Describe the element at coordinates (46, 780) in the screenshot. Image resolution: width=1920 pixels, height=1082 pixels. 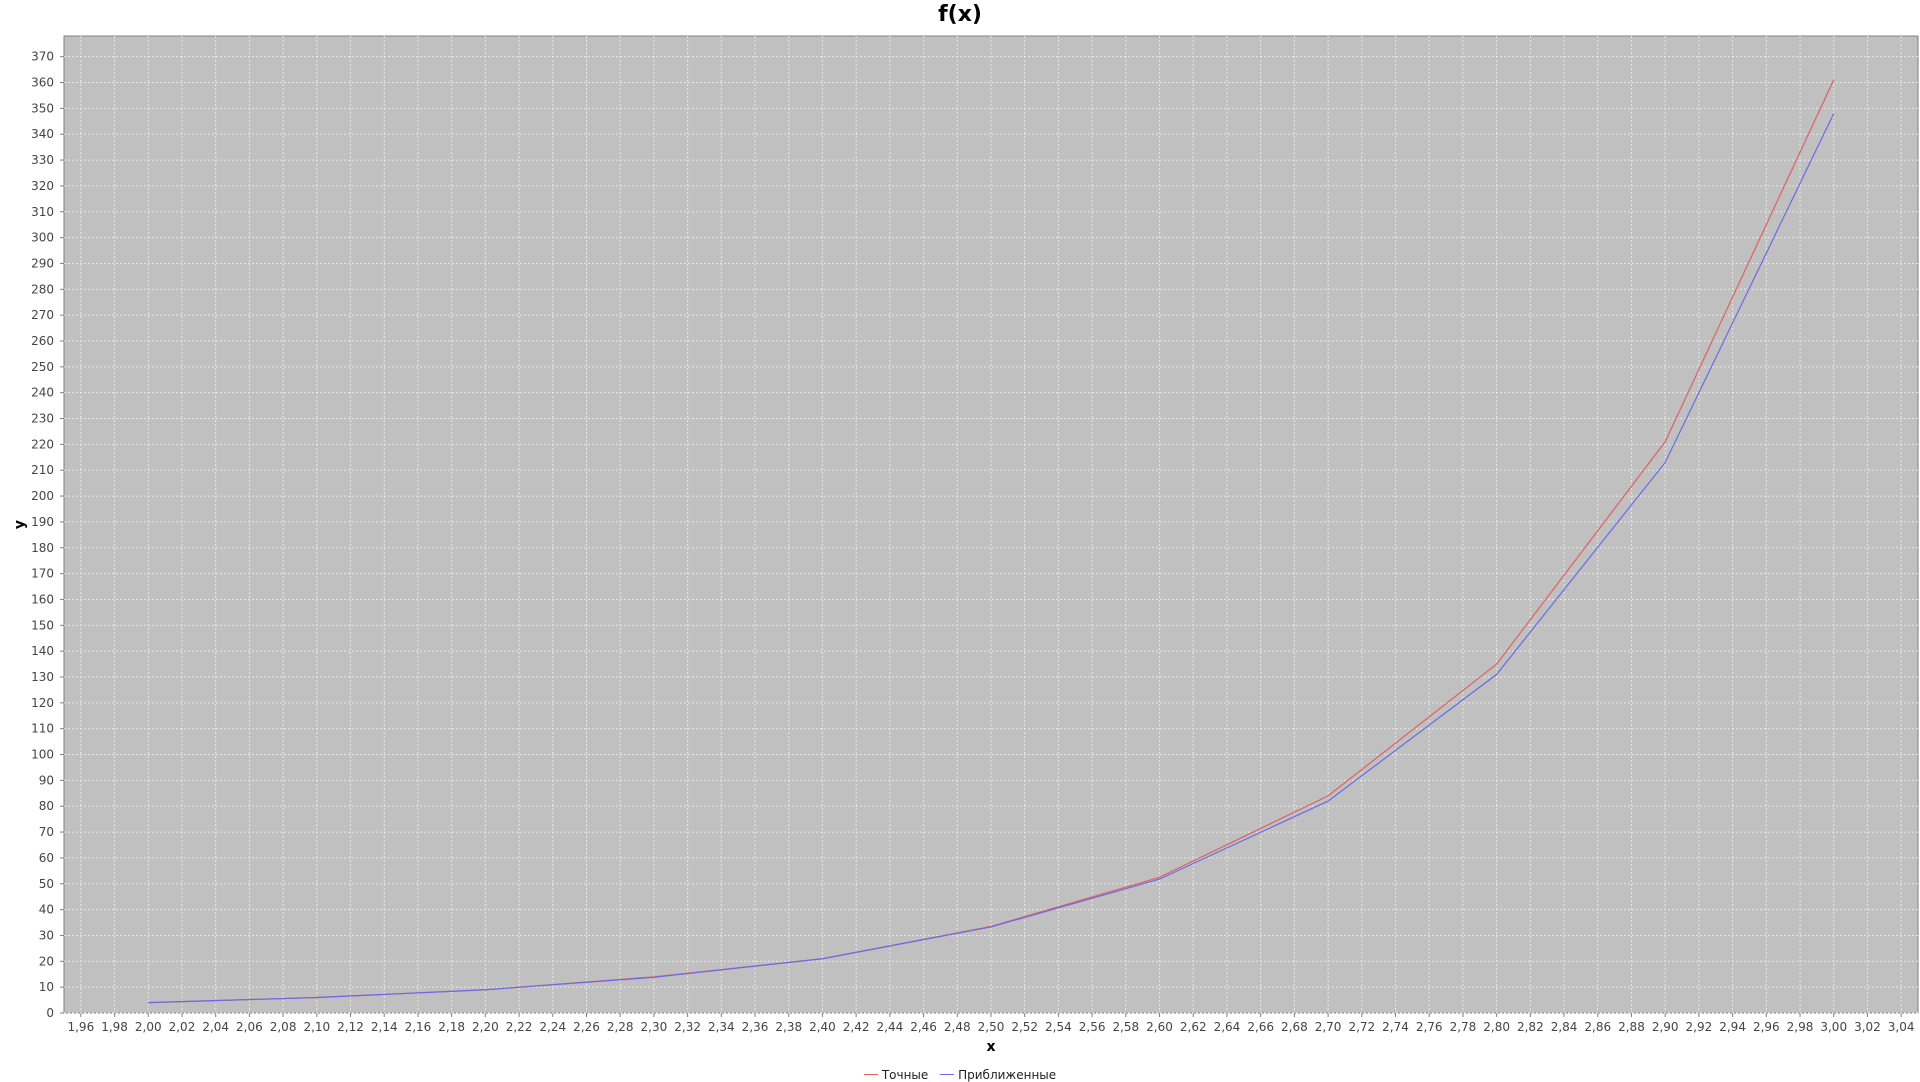
I see `y-tick-label: 90` at that location.